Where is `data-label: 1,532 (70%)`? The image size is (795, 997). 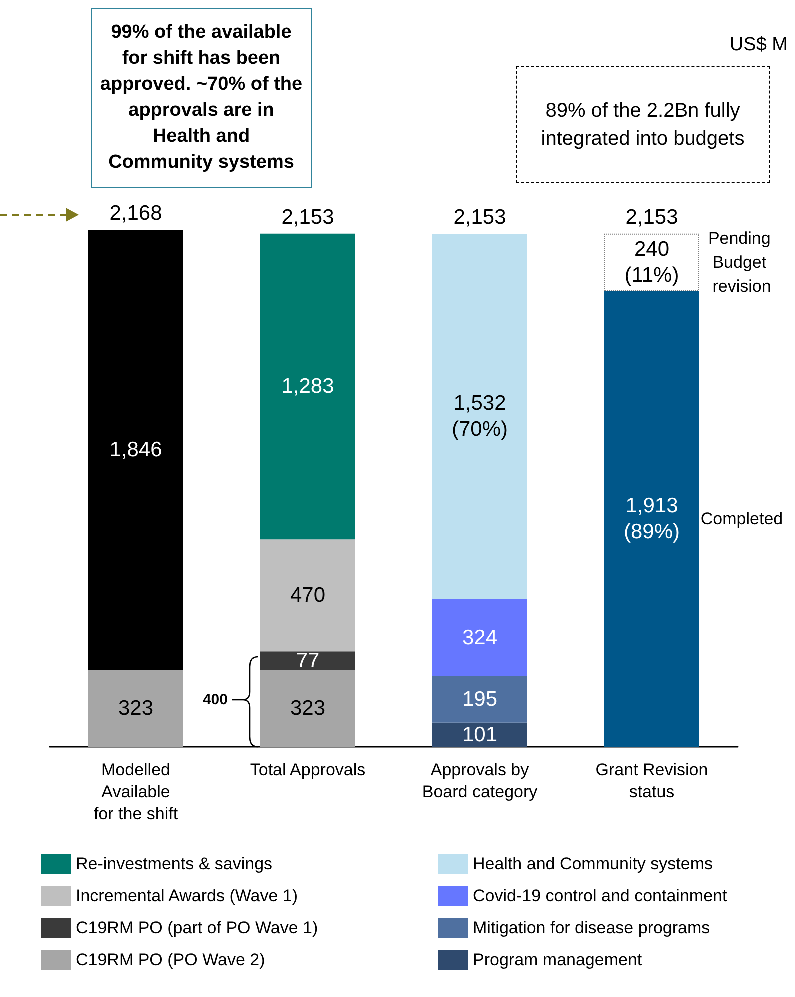
data-label: 1,532 (70%) is located at coordinates (480, 417).